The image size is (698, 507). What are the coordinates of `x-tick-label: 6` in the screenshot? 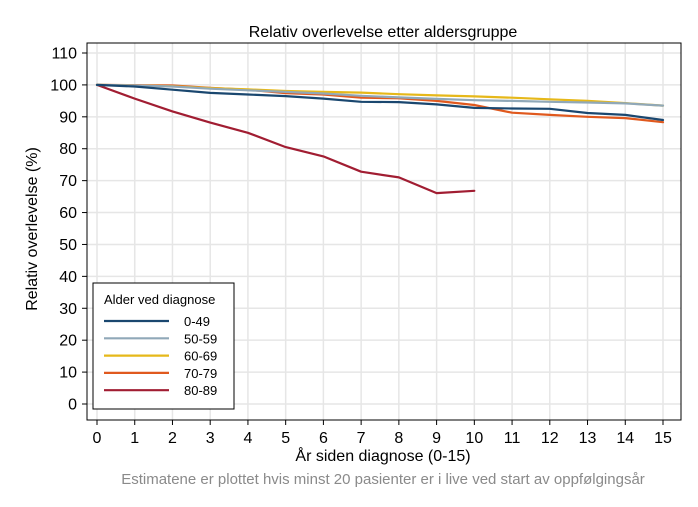 It's located at (323, 438).